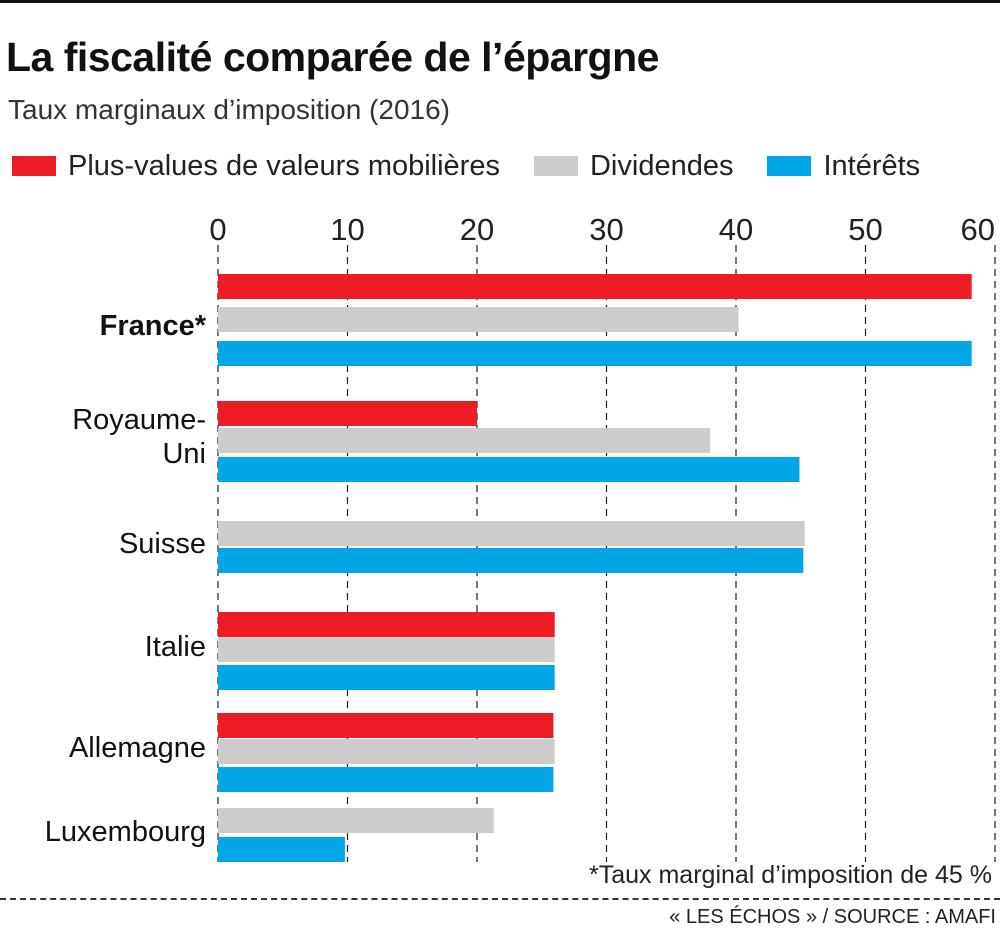 Image resolution: width=1000 pixels, height=933 pixels. What do you see at coordinates (978, 229) in the screenshot?
I see `x-tick-label: 60` at bounding box center [978, 229].